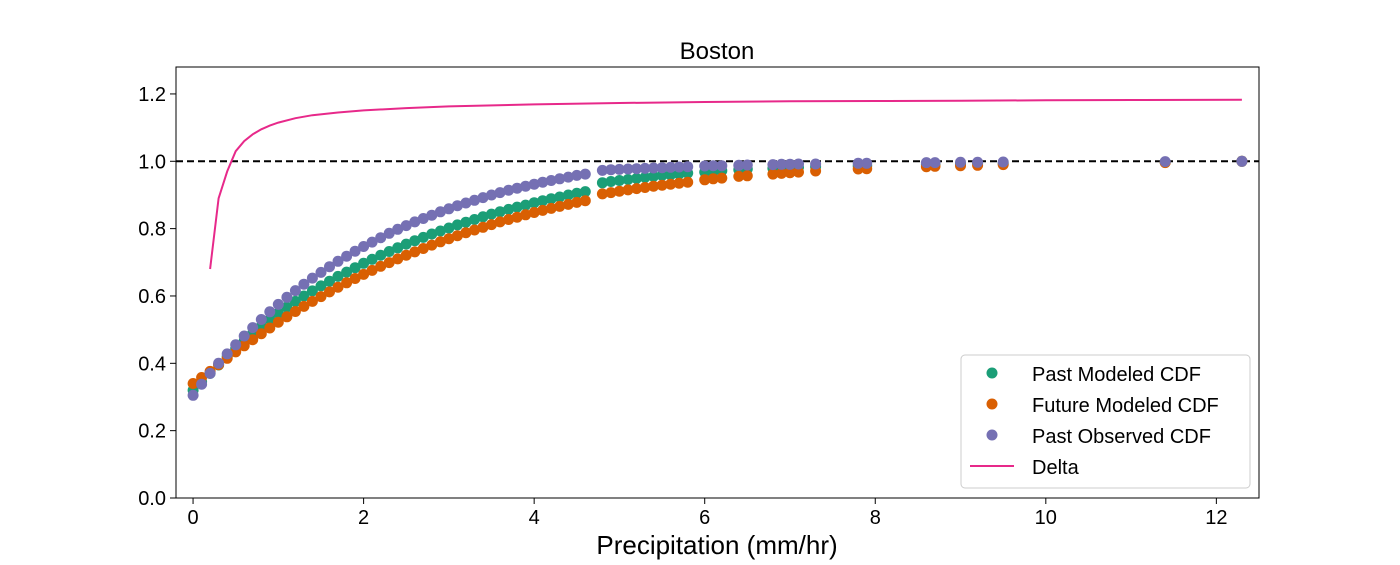  Describe the element at coordinates (152, 162) in the screenshot. I see `y-tick-label: 1.0` at that location.